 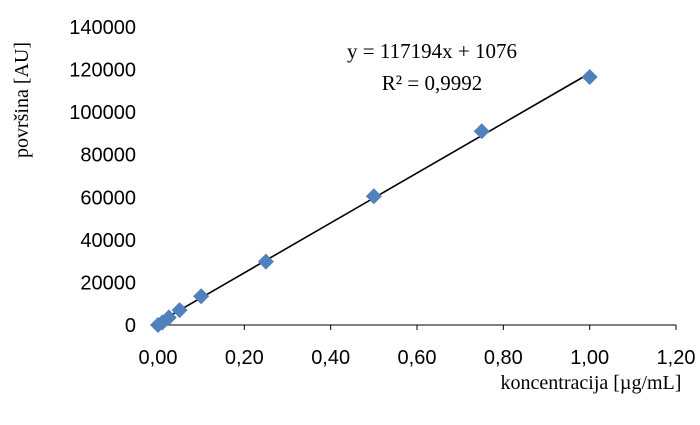 I want to click on x-tick-label: 0,20, so click(x=244, y=358).